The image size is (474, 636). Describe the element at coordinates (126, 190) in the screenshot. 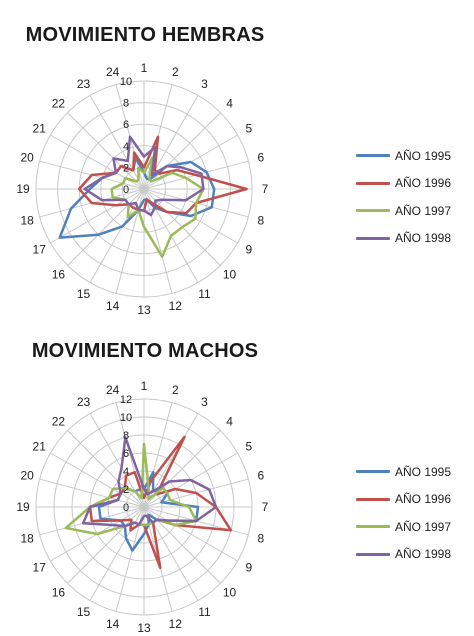

I see `tick-label: 0` at that location.